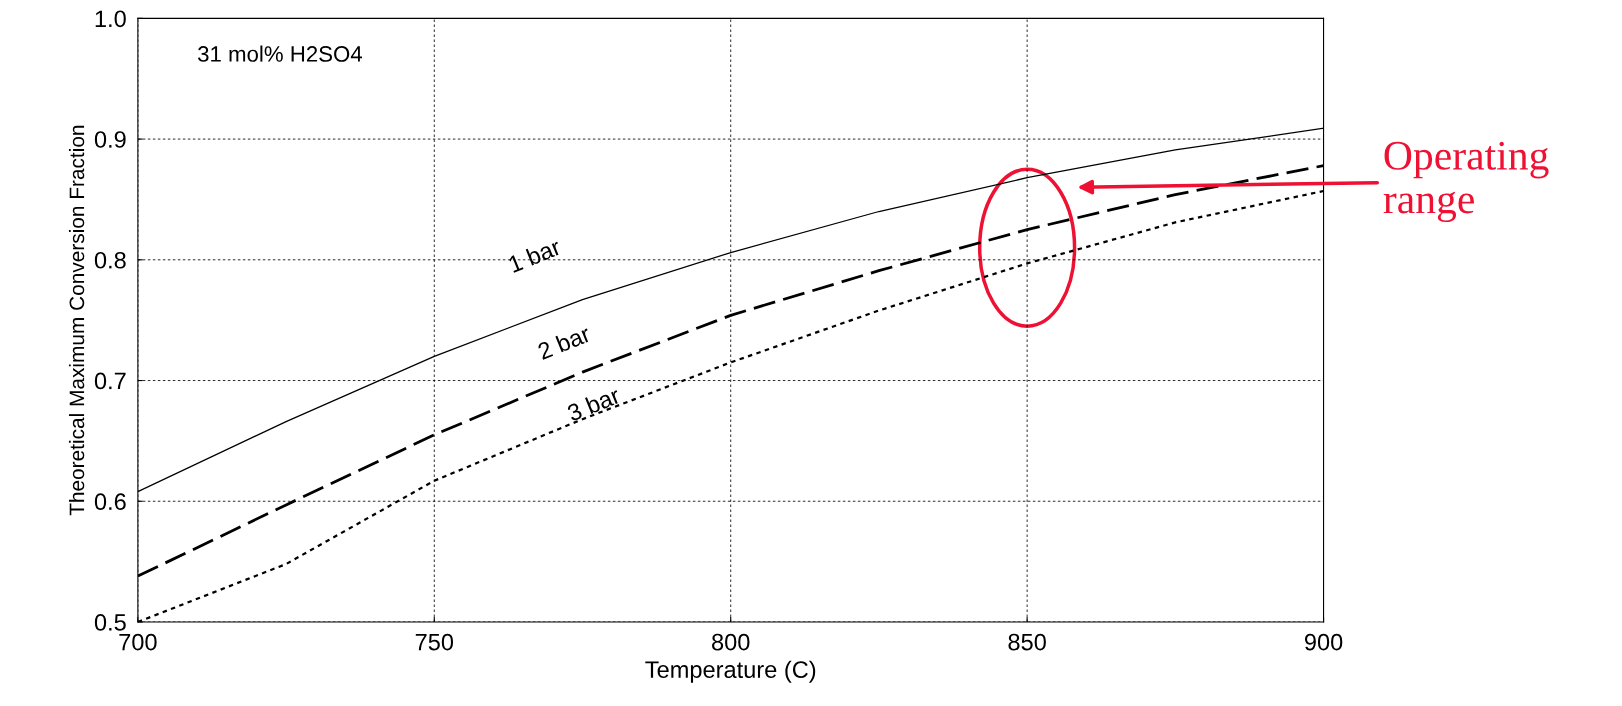 This screenshot has width=1622, height=706. What do you see at coordinates (731, 642) in the screenshot?
I see `x-tick-label: 800` at bounding box center [731, 642].